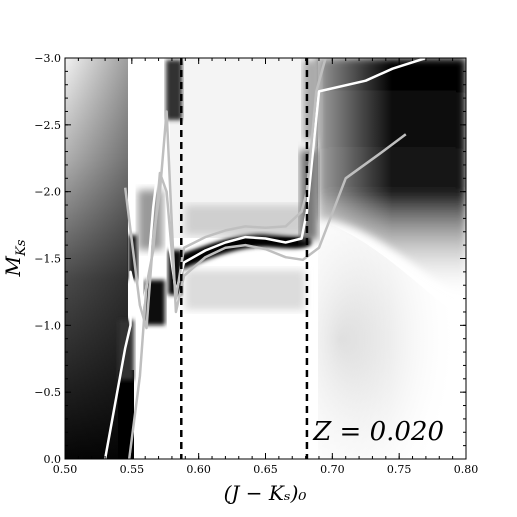 This screenshot has width=517, height=517. Describe the element at coordinates (15, 258) in the screenshot. I see `y-axis-label: MKs` at that location.